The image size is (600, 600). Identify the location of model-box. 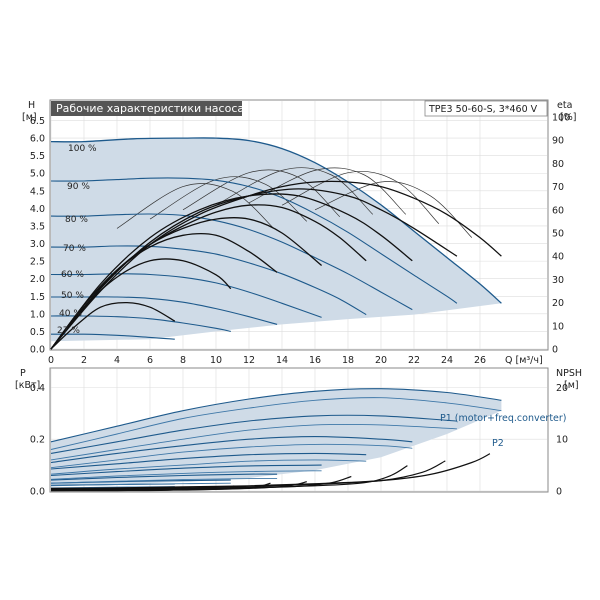
(486, 108).